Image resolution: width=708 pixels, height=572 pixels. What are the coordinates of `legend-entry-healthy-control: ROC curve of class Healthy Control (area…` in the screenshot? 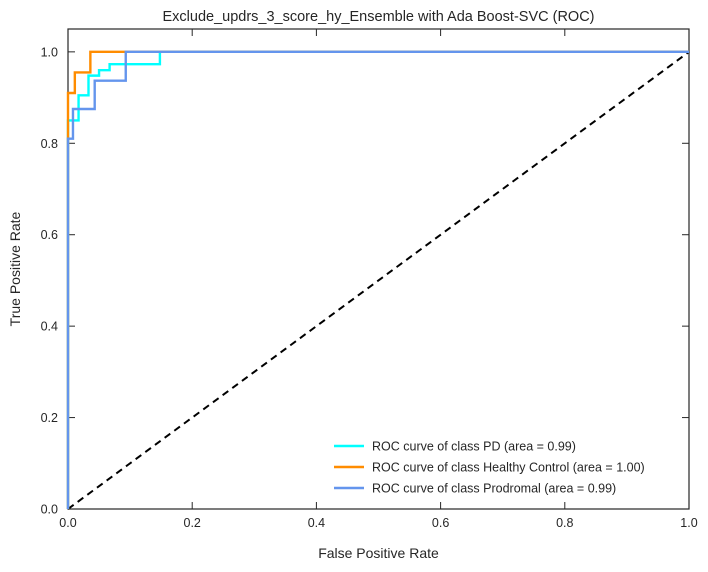 It's located at (489, 468).